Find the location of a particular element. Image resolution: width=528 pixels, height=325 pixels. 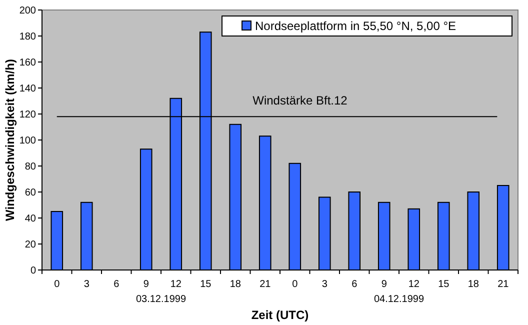

text: 03.12.1999 is located at coordinates (161, 299).